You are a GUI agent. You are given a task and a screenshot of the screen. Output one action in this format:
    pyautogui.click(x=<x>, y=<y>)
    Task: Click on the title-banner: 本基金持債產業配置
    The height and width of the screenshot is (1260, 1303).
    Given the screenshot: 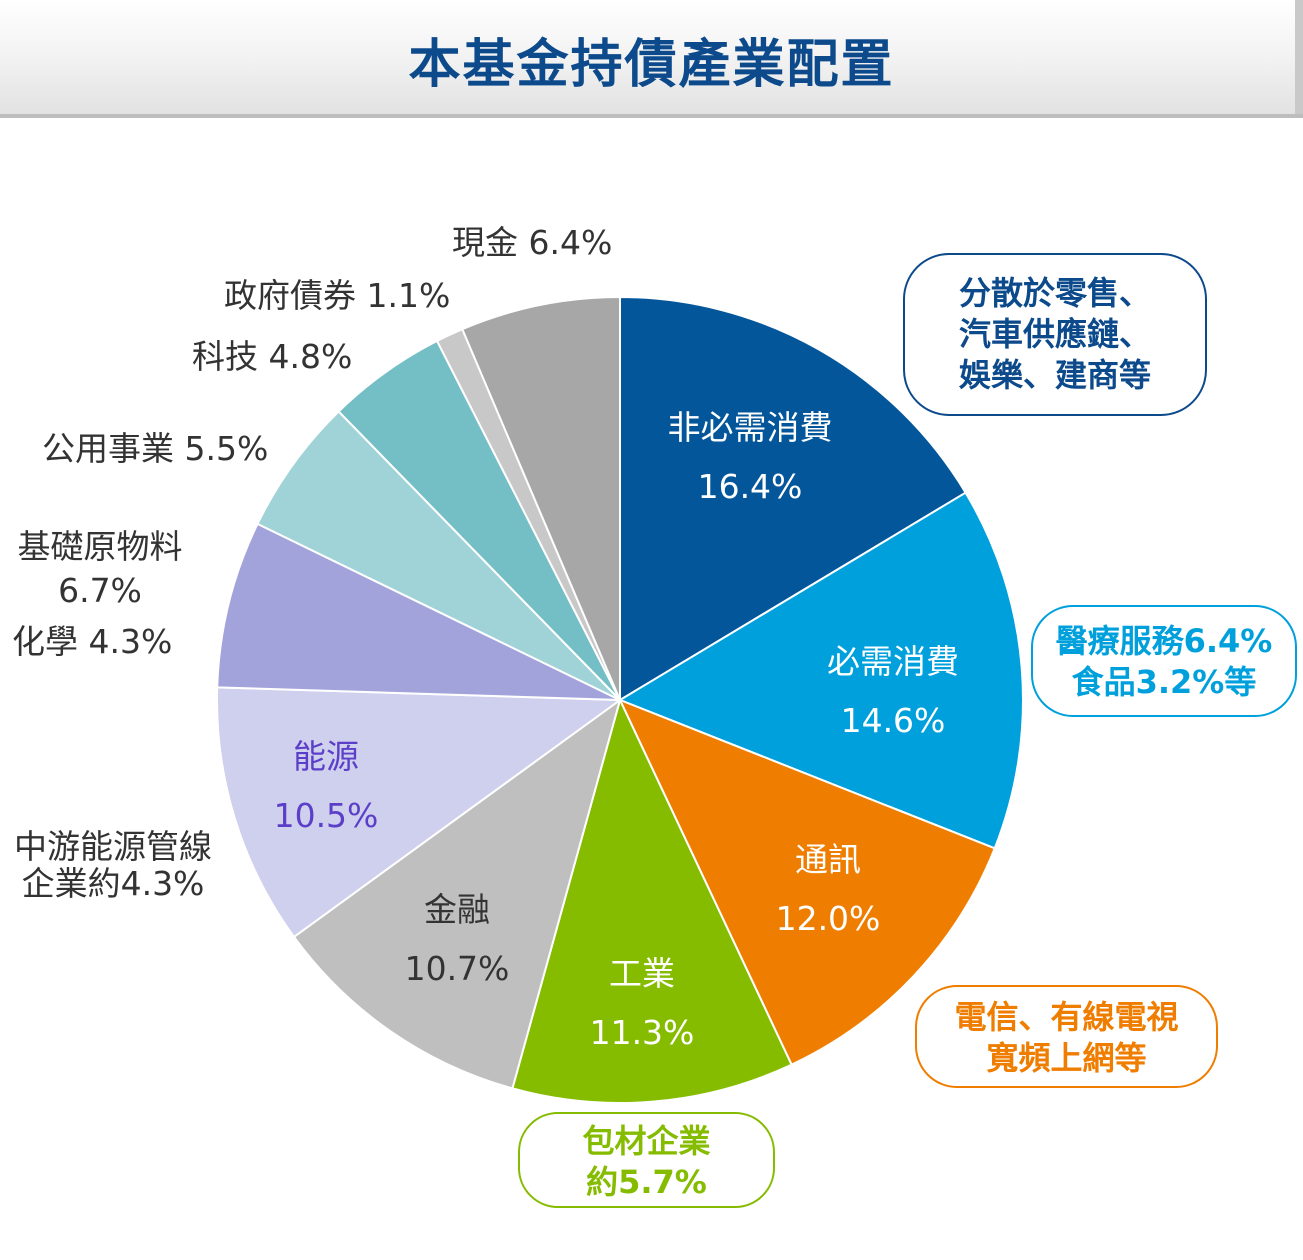 What is the action you would take?
    pyautogui.click(x=651, y=59)
    